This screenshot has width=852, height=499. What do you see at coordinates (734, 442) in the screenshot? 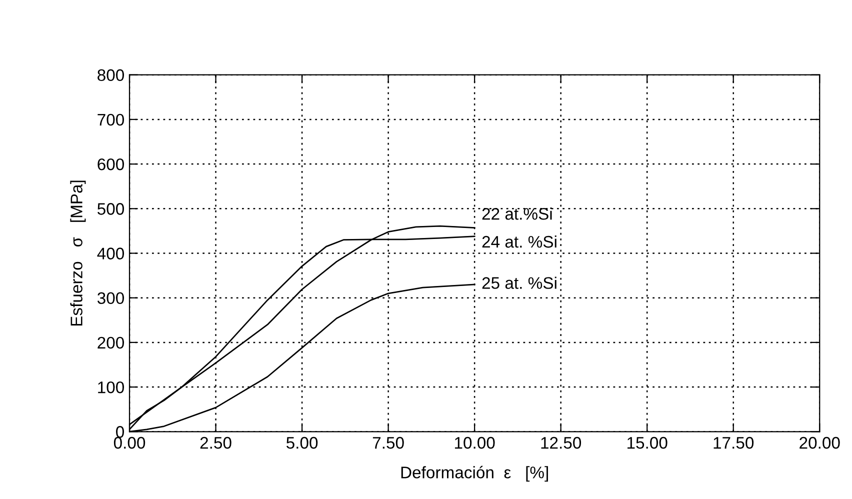
I see `x-tick-label: 17.50` at bounding box center [734, 442].